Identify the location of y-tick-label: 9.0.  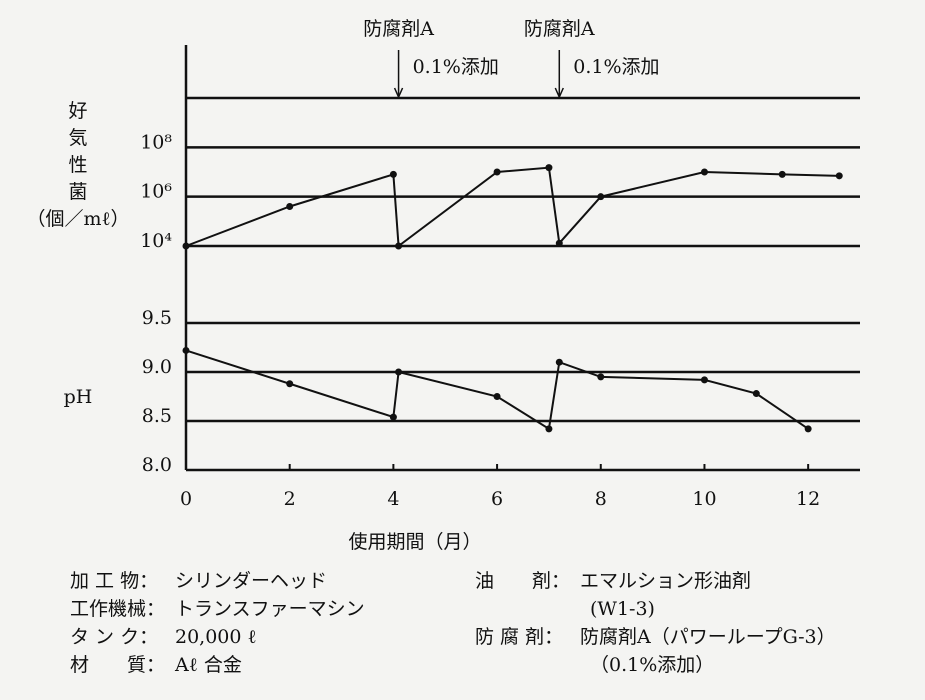
(157, 367).